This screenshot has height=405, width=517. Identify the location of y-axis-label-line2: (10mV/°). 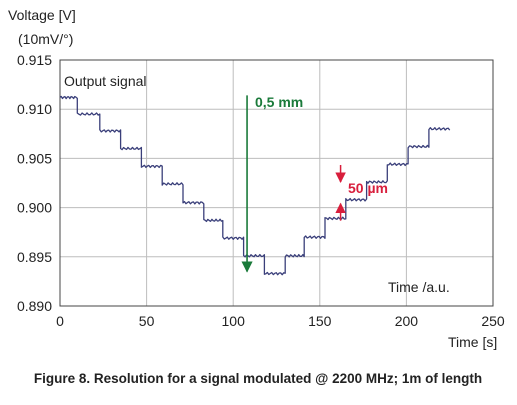
(45, 39).